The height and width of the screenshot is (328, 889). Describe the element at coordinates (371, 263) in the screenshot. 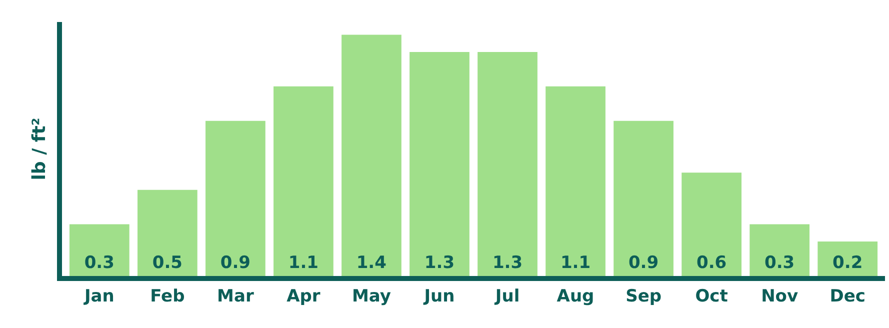

I see `data-label: 1.4` at that location.